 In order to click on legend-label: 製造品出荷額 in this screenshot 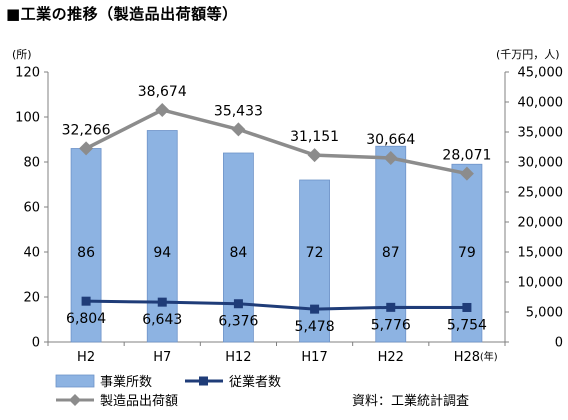, I will do `click(139, 401)`.